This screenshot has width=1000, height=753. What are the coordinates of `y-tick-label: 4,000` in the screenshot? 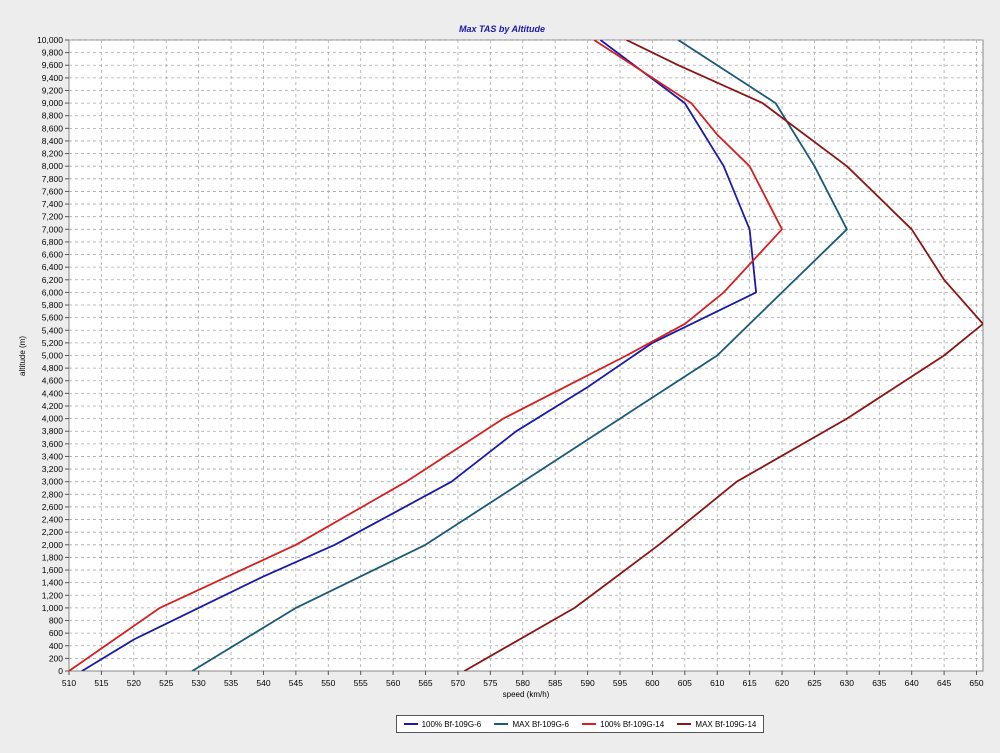 It's located at (53, 419).